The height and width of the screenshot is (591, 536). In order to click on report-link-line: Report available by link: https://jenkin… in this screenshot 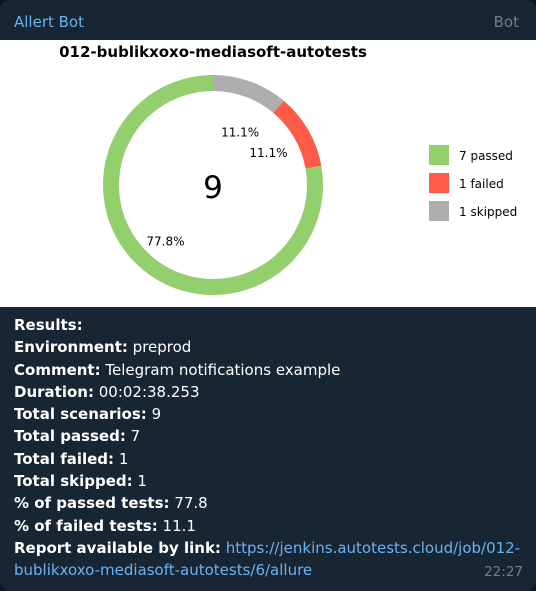, I will do `click(270, 559)`.